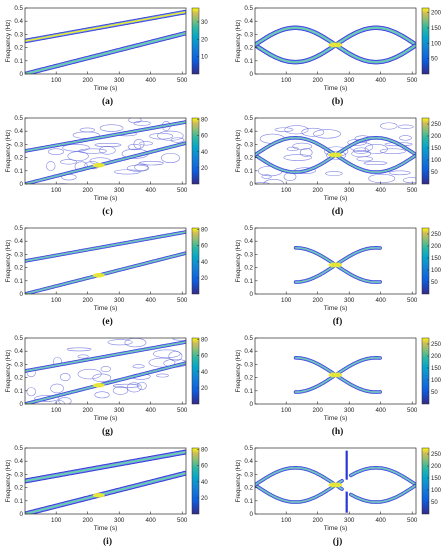  What do you see at coordinates (107, 211) in the screenshot?
I see `panel-label: (c)` at bounding box center [107, 211].